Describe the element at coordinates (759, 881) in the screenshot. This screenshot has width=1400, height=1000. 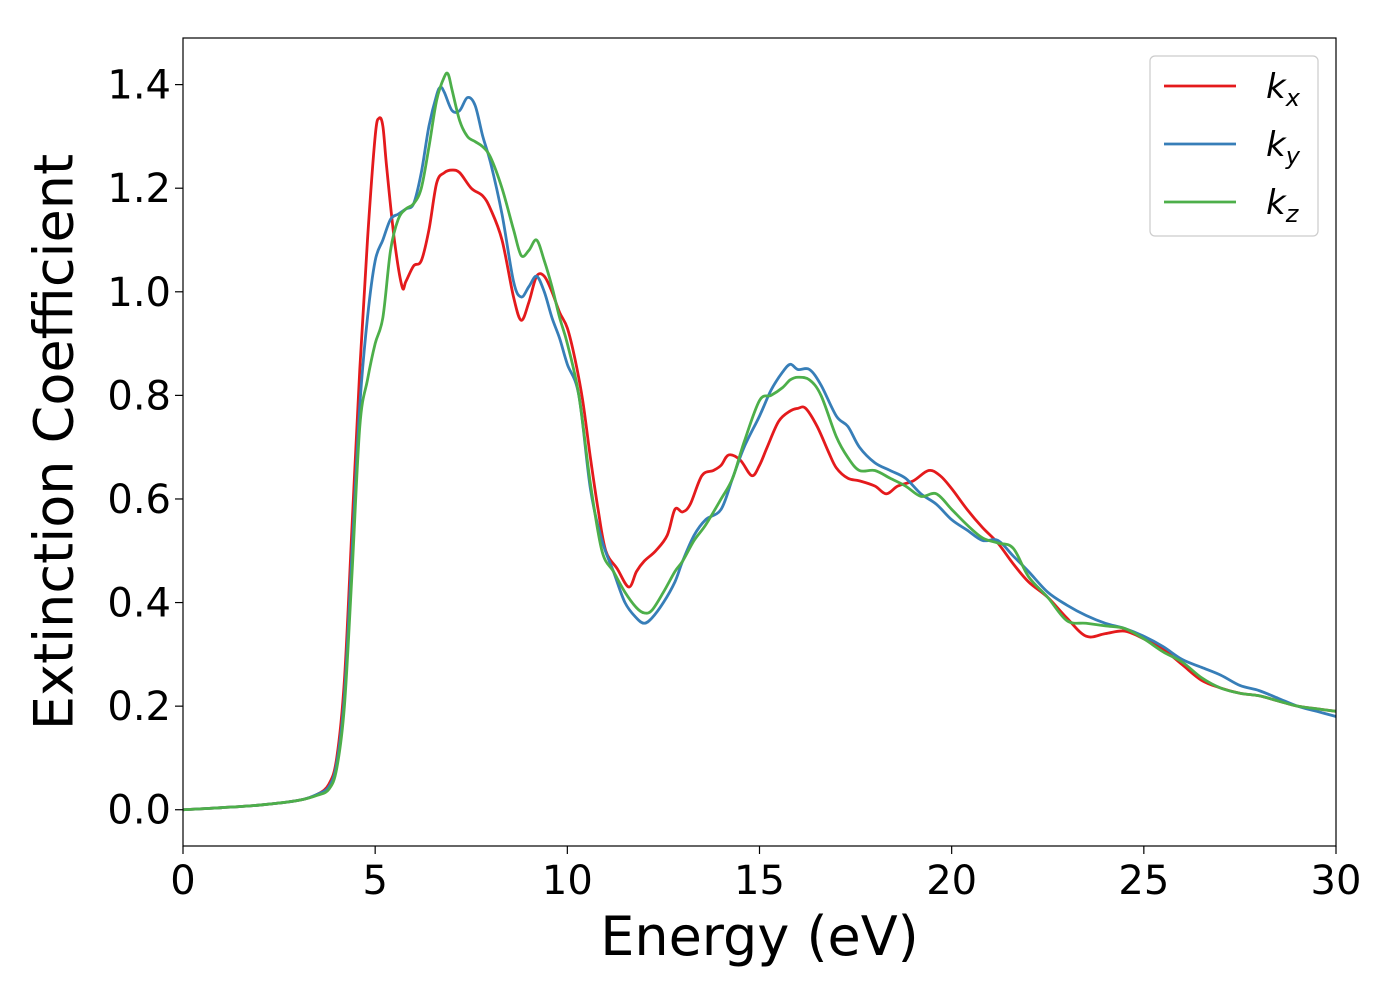
I see `x-tick-label: 15` at that location.